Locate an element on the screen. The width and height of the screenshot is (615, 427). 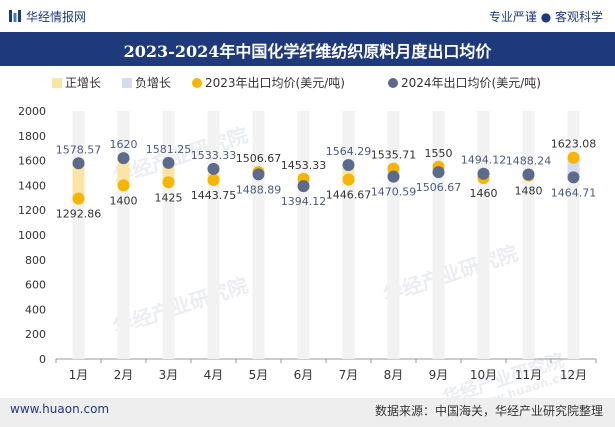
y-tick-label: 800 is located at coordinates (35, 260).